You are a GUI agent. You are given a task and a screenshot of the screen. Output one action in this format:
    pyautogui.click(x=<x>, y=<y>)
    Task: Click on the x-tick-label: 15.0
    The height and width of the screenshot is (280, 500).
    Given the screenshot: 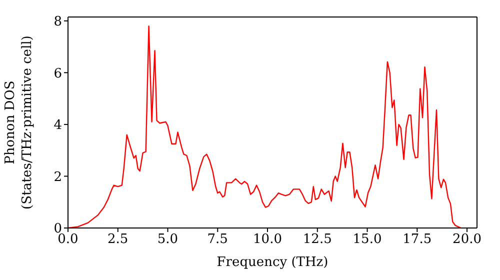 What is the action you would take?
    pyautogui.click(x=367, y=240)
    